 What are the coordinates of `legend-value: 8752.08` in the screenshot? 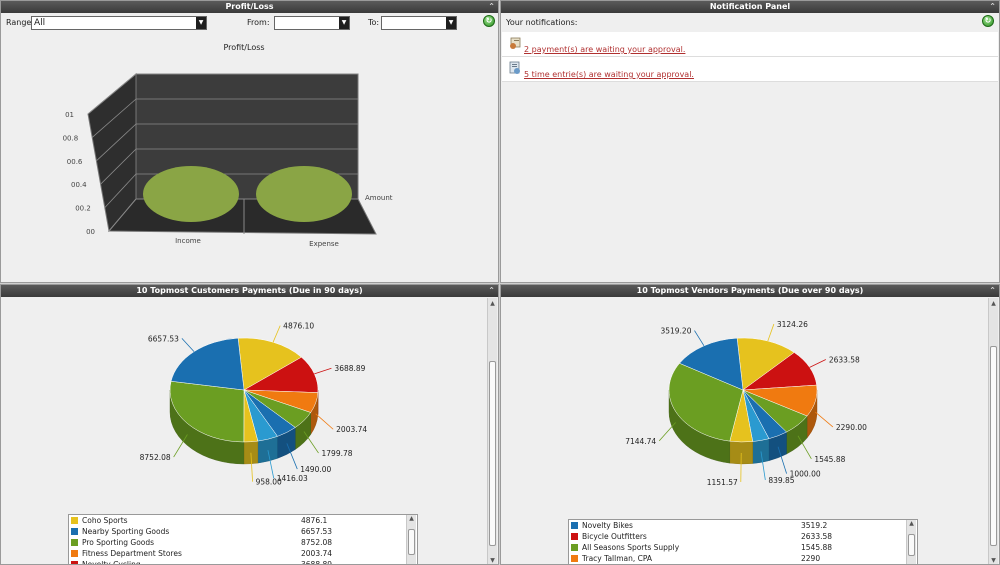 It's located at (317, 542).